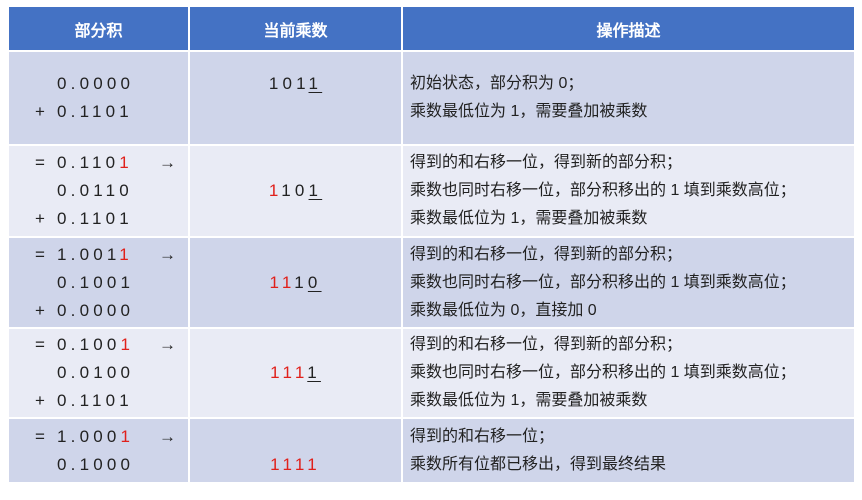  Describe the element at coordinates (628, 450) in the screenshot. I see `description-cell: 得到的和右移一位； 乘数所有位都已移出，得到最终结果` at that location.